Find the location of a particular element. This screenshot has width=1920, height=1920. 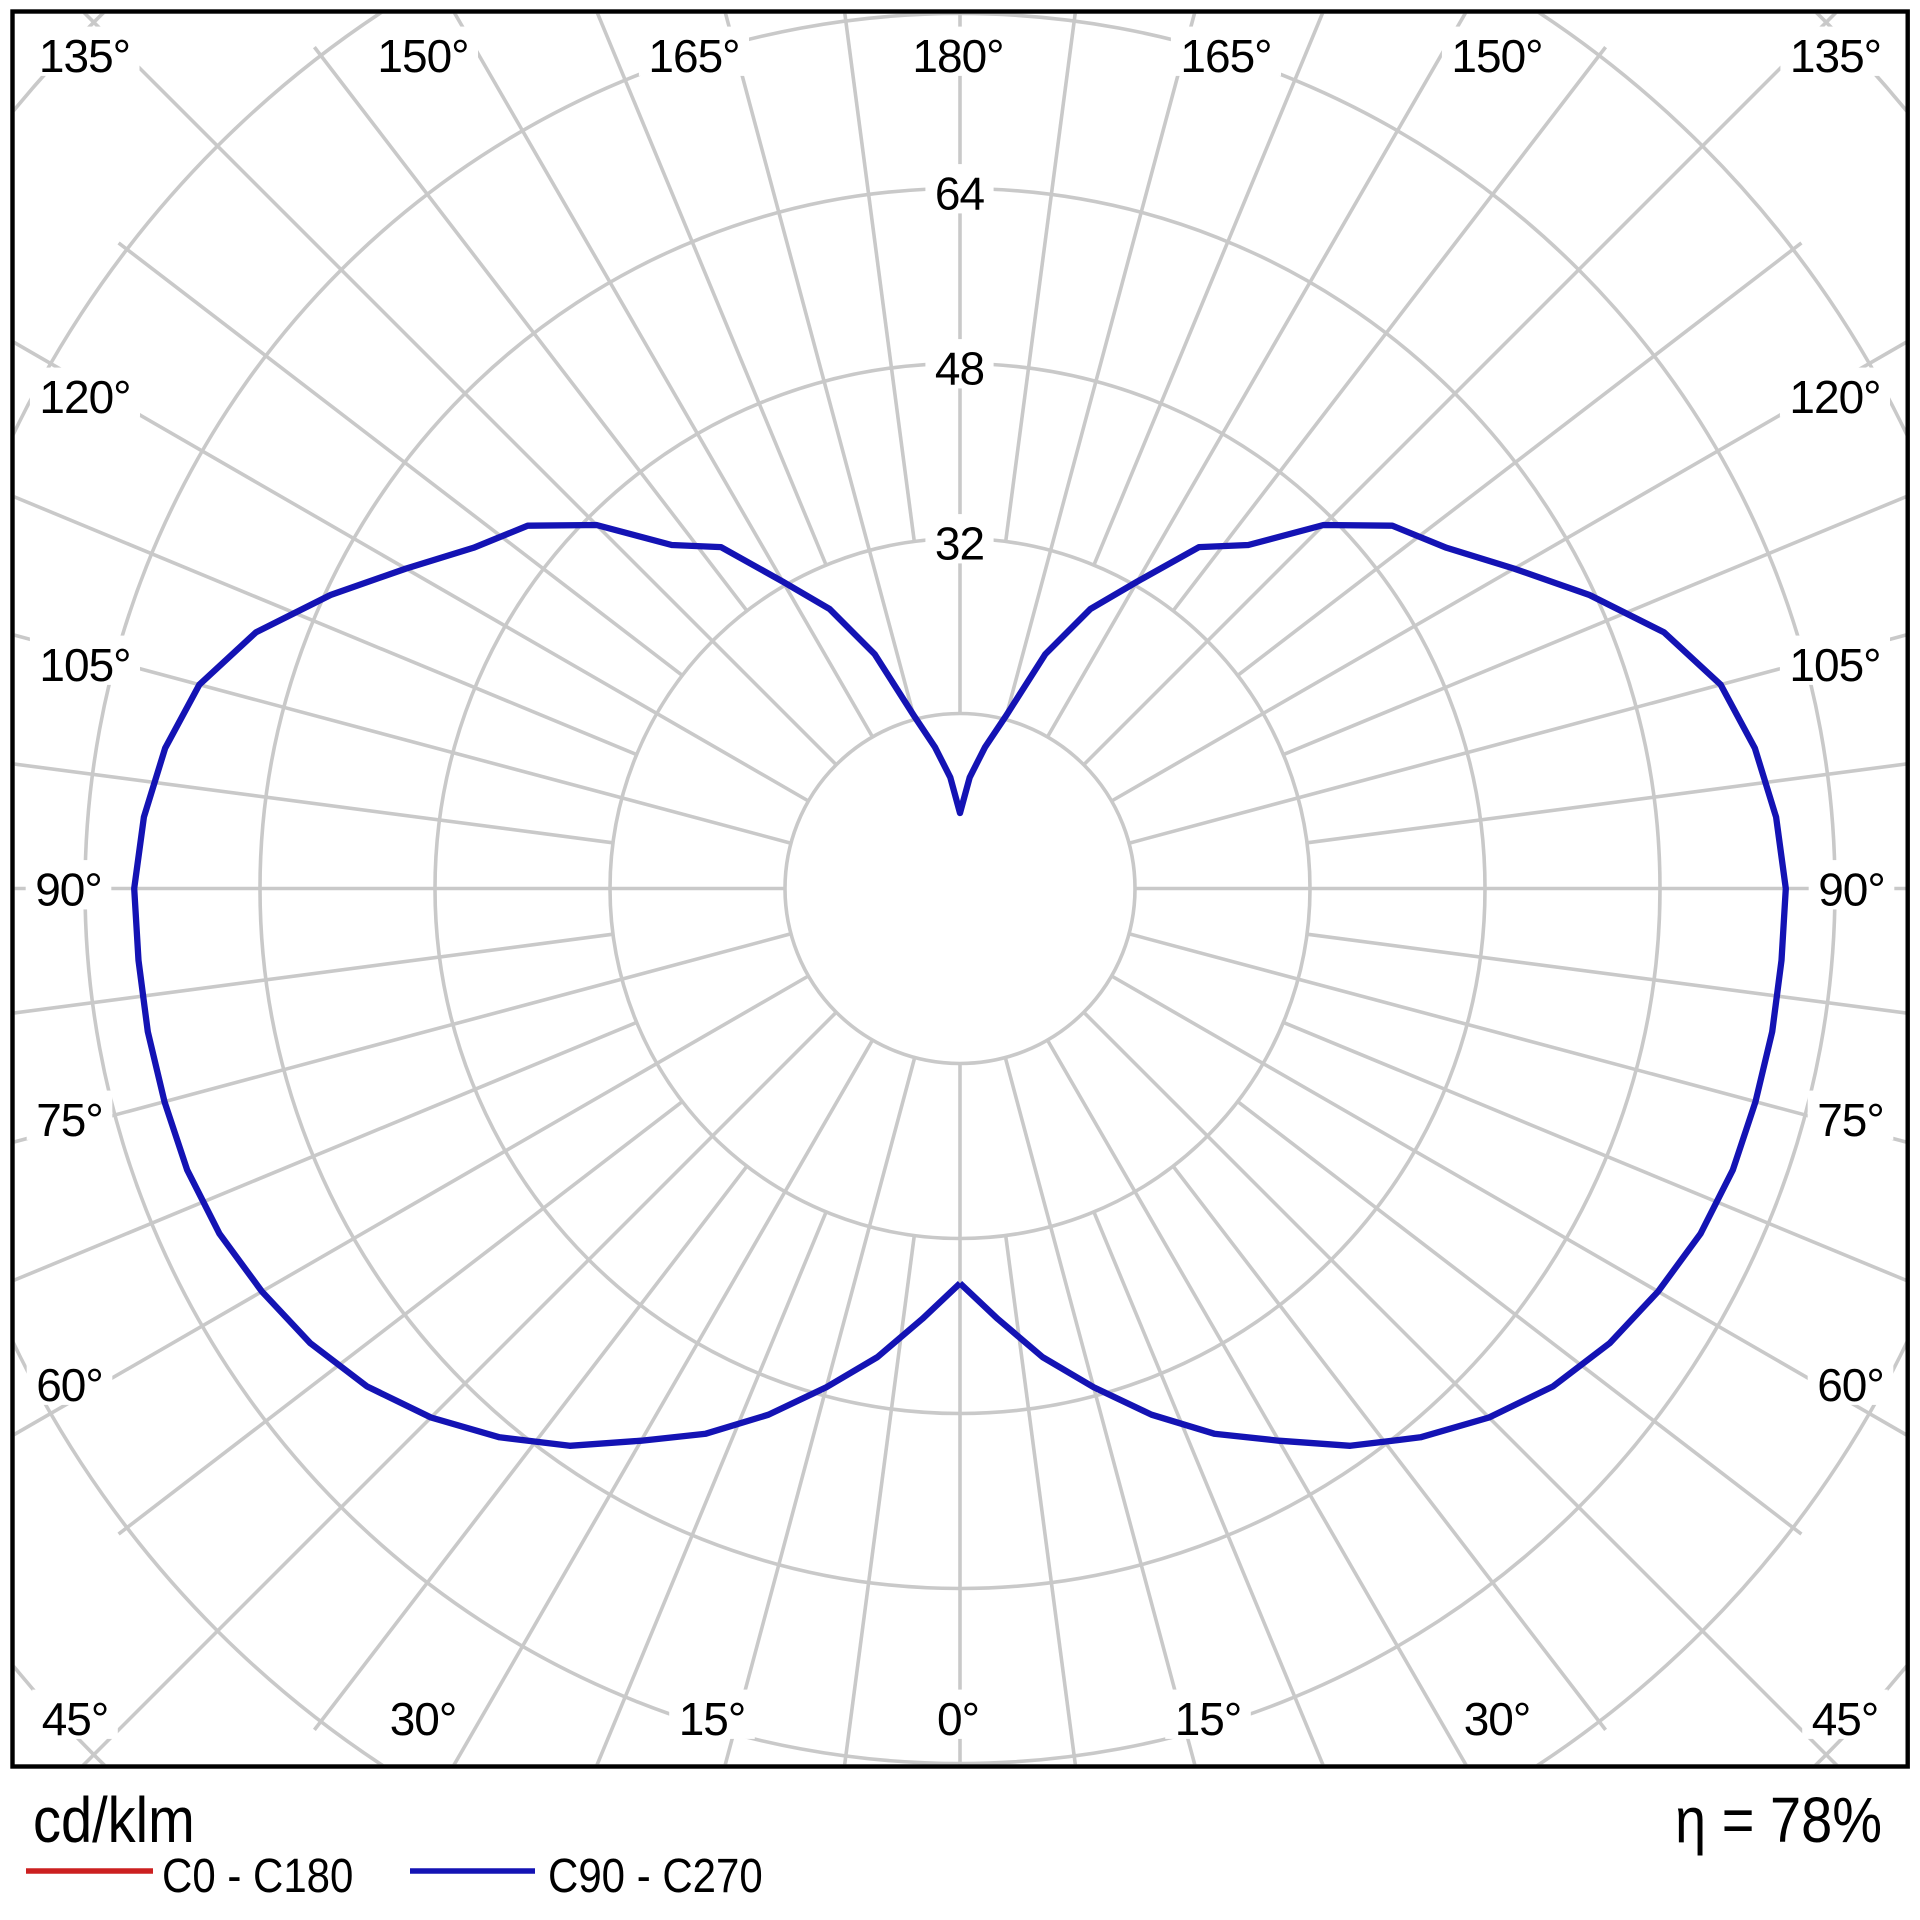

svg-text: cd/klm is located at coordinates (114, 1819).